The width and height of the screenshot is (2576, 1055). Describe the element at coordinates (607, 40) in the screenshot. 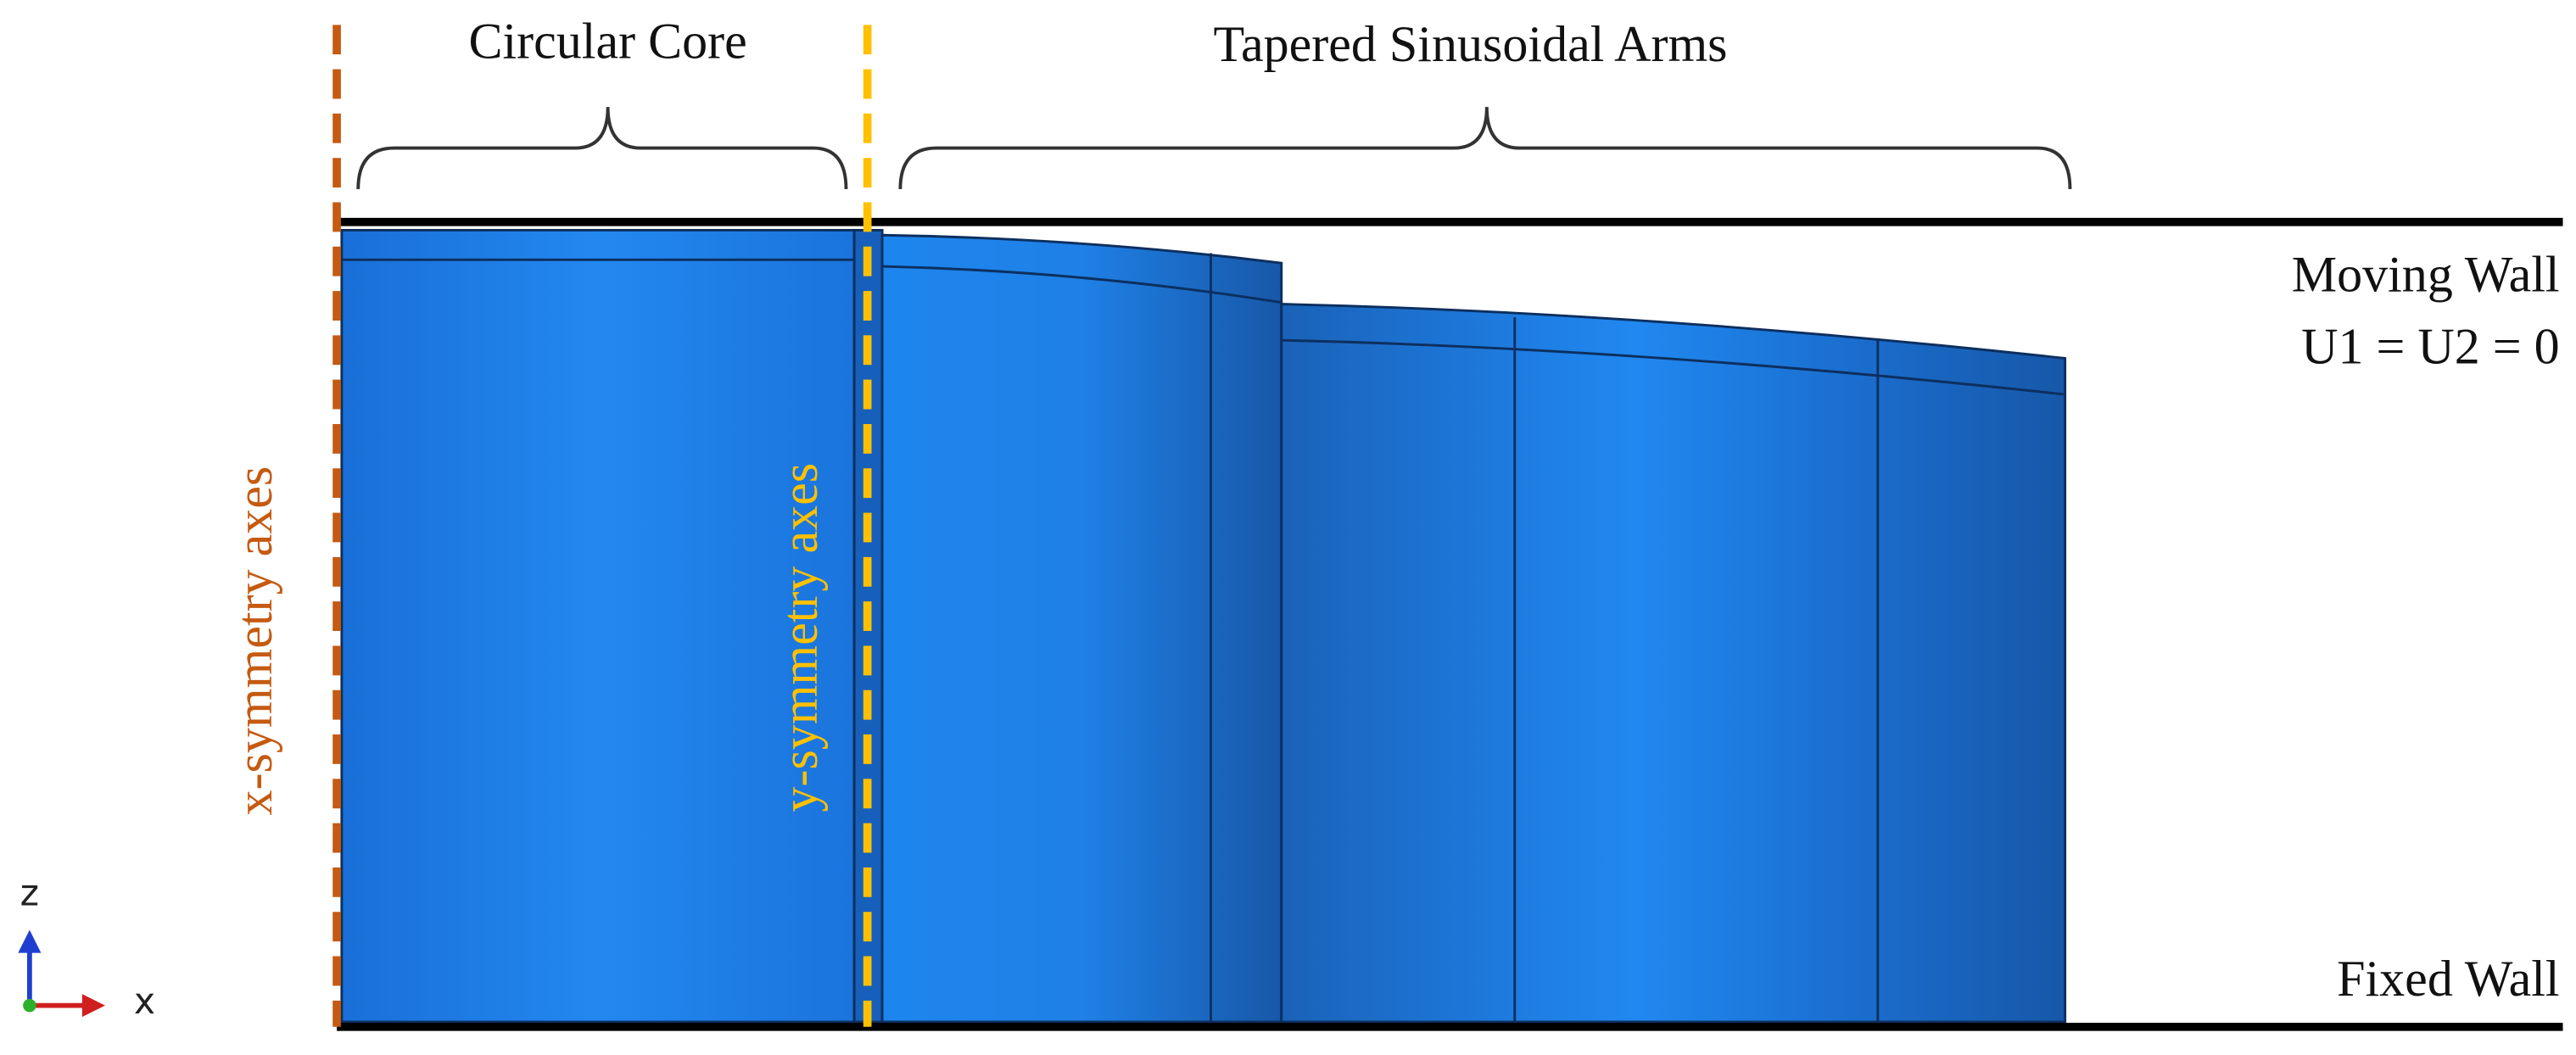

I see `core-label: Circular Core` at that location.